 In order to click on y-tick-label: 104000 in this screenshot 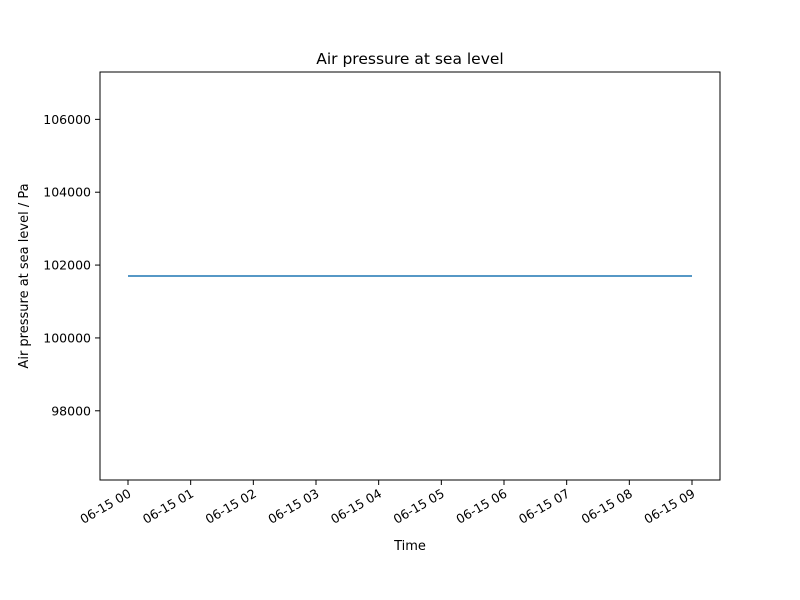, I will do `click(67, 192)`.